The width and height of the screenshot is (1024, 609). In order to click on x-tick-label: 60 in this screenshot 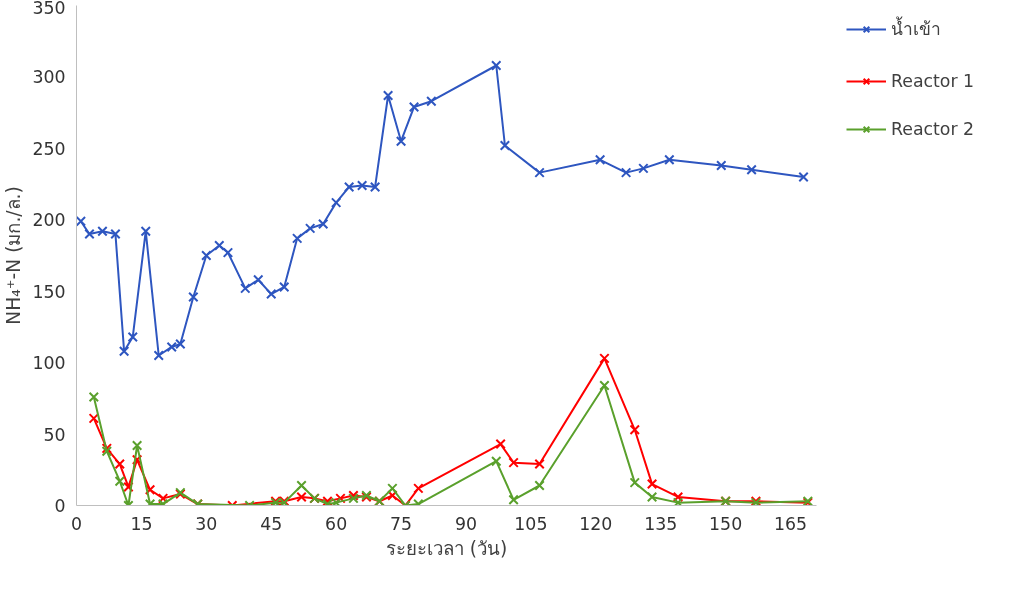, I will do `click(336, 523)`.